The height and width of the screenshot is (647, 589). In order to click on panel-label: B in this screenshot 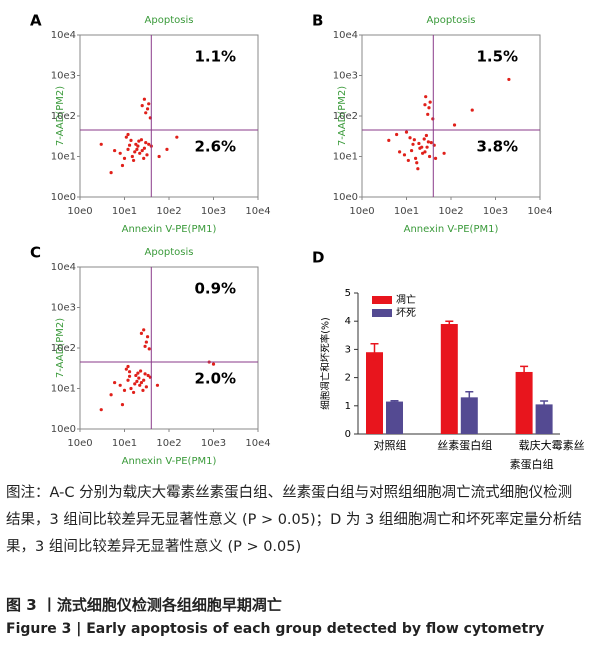, I will do `click(317, 21)`.